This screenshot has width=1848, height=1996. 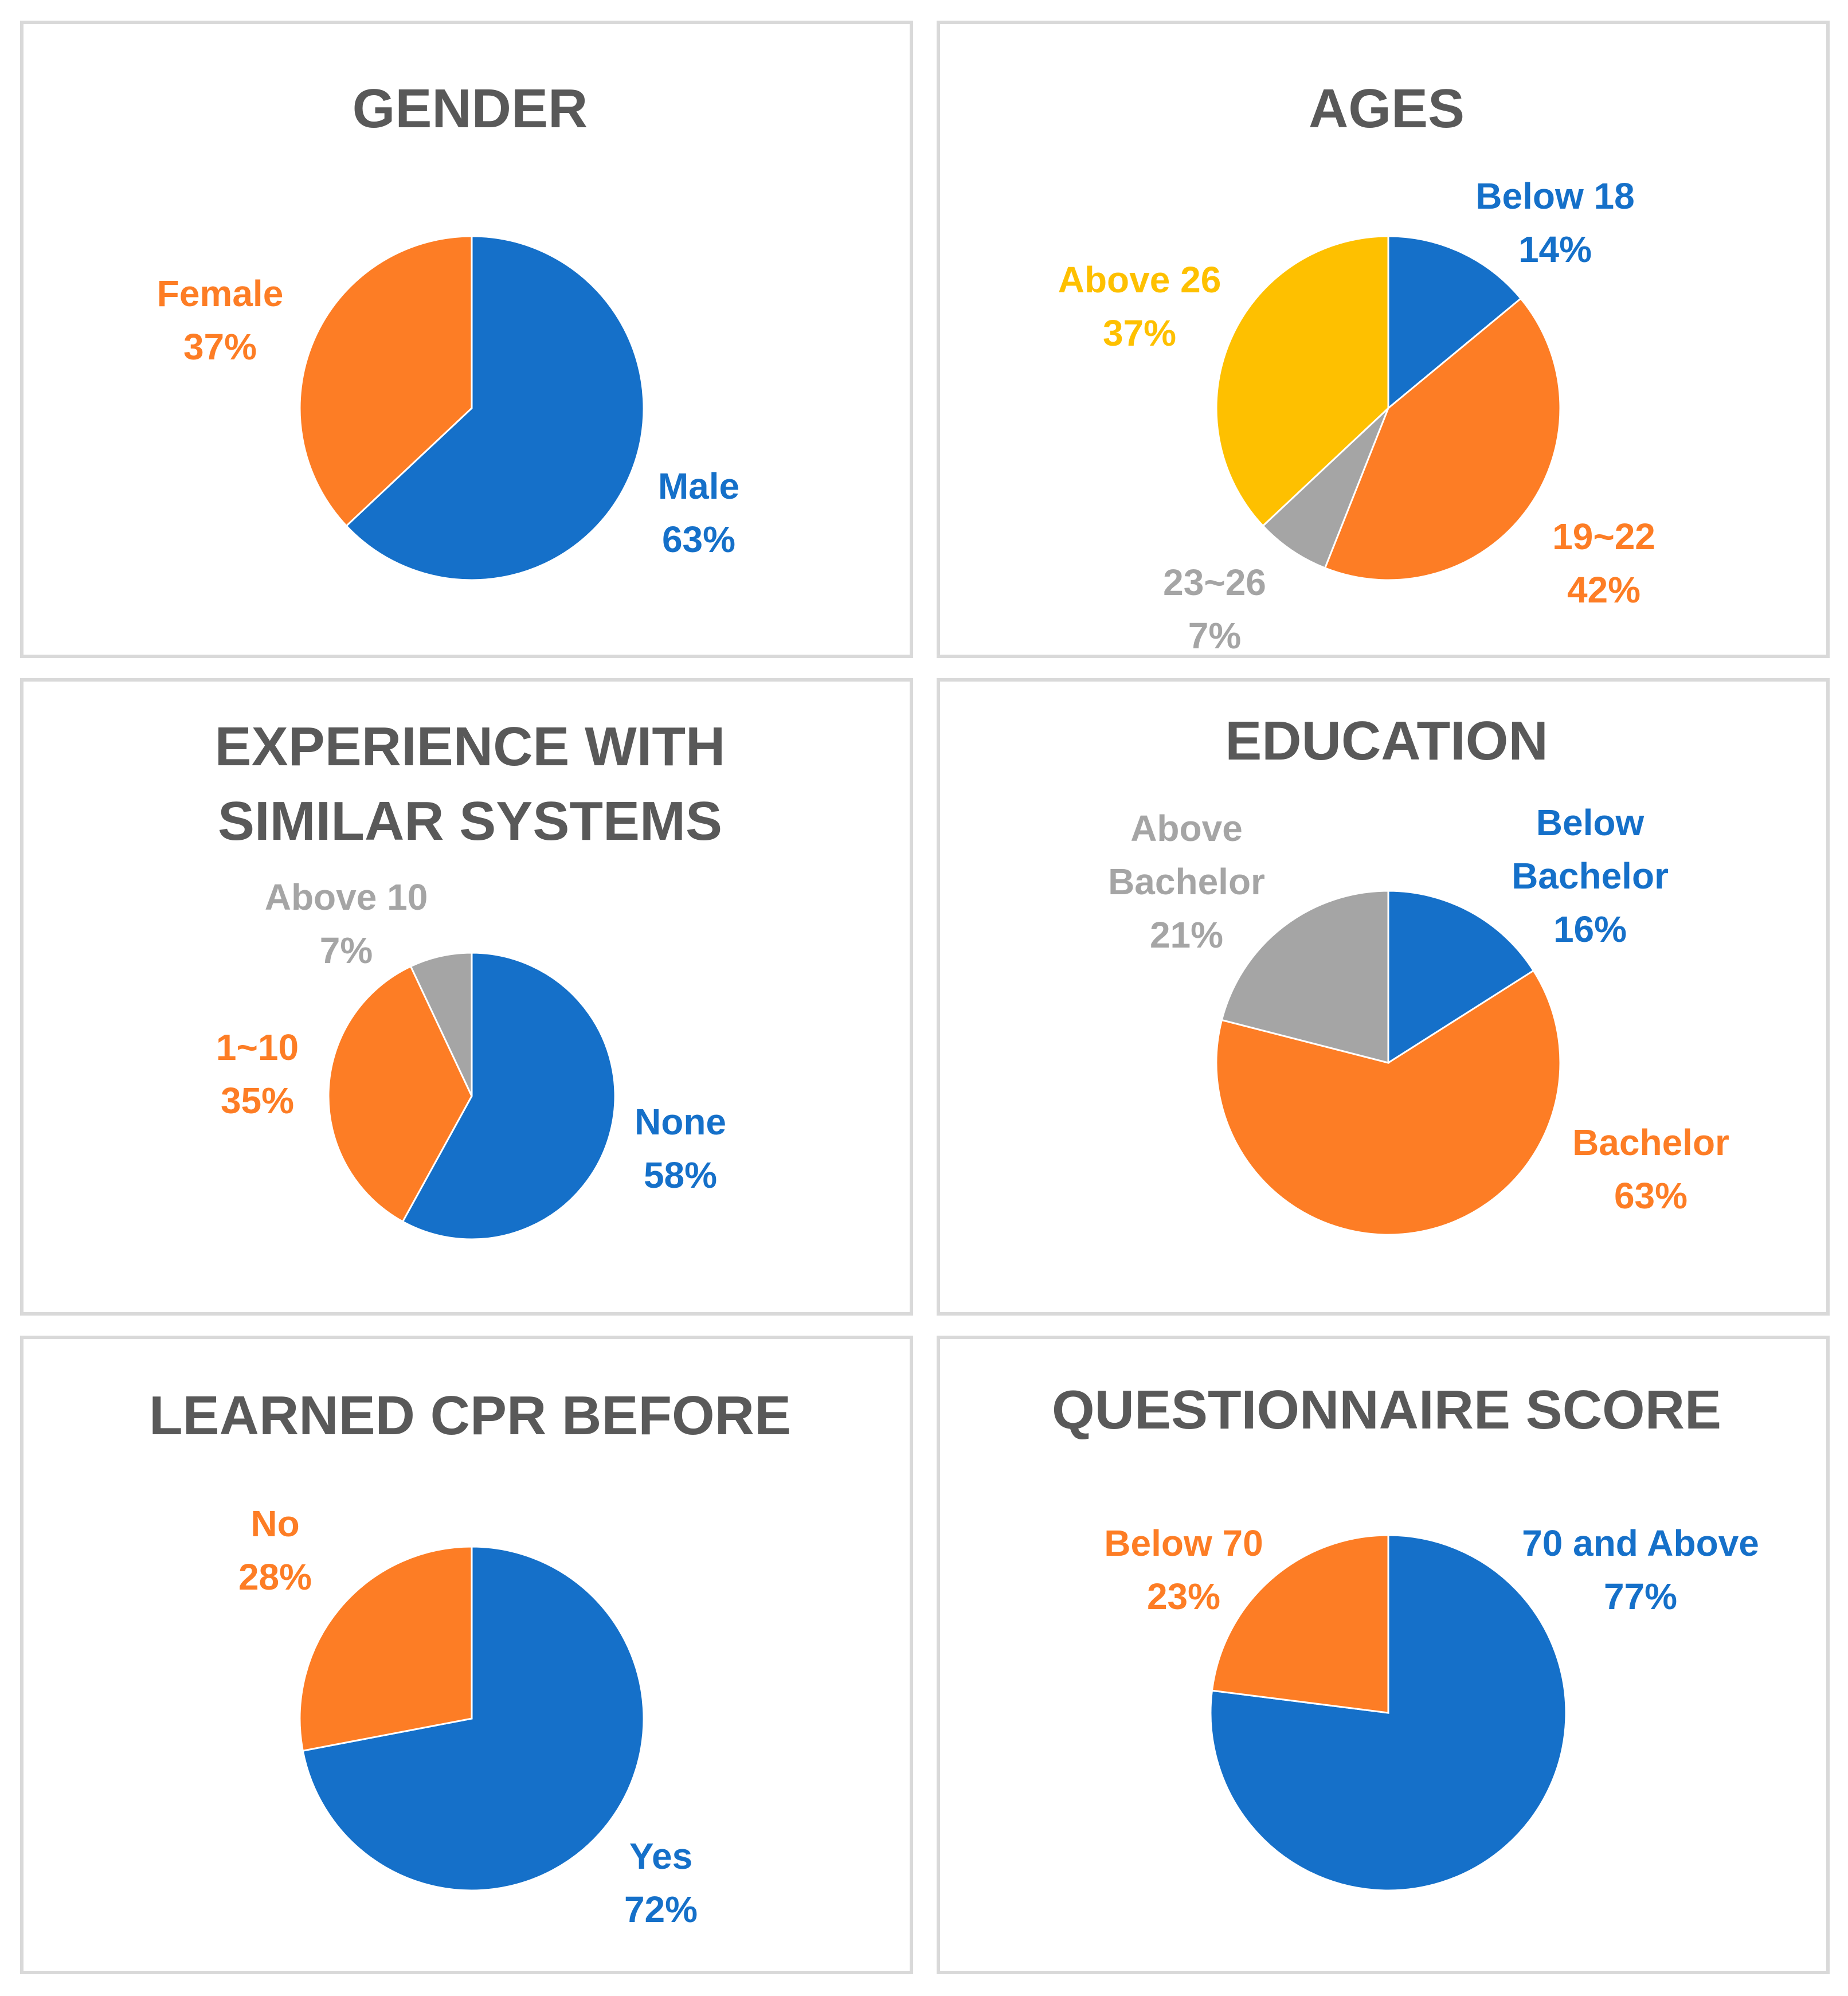 What do you see at coordinates (1640, 1570) in the screenshot?
I see `data-label-70-and-above: 70 and Above 77%` at bounding box center [1640, 1570].